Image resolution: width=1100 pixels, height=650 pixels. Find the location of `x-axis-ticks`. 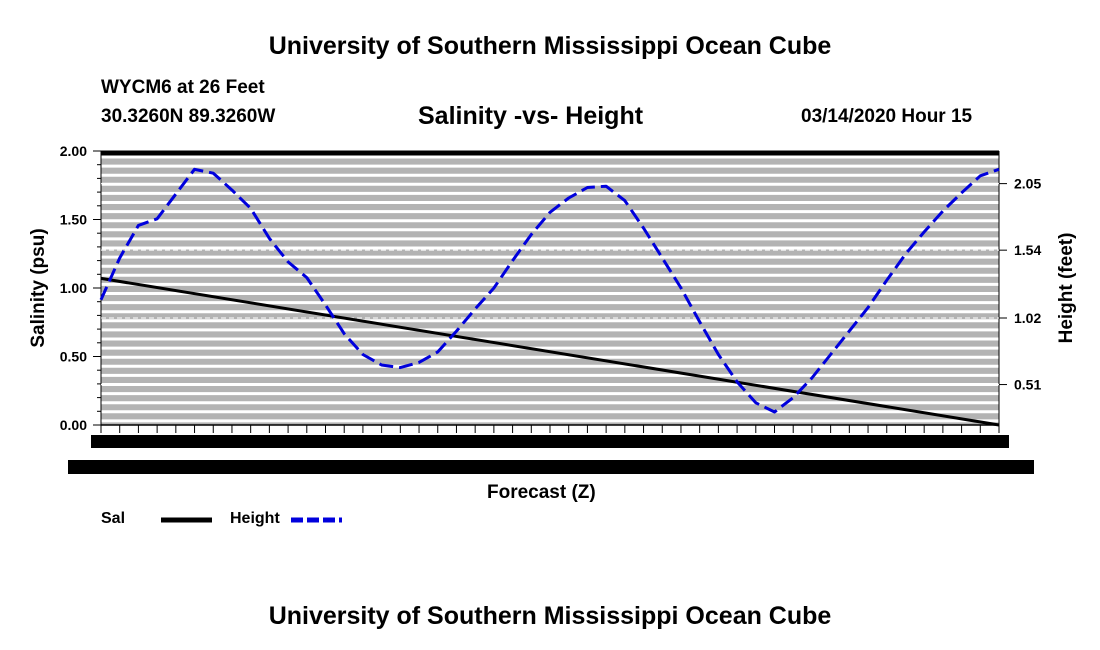

x-axis-ticks is located at coordinates (550, 429).